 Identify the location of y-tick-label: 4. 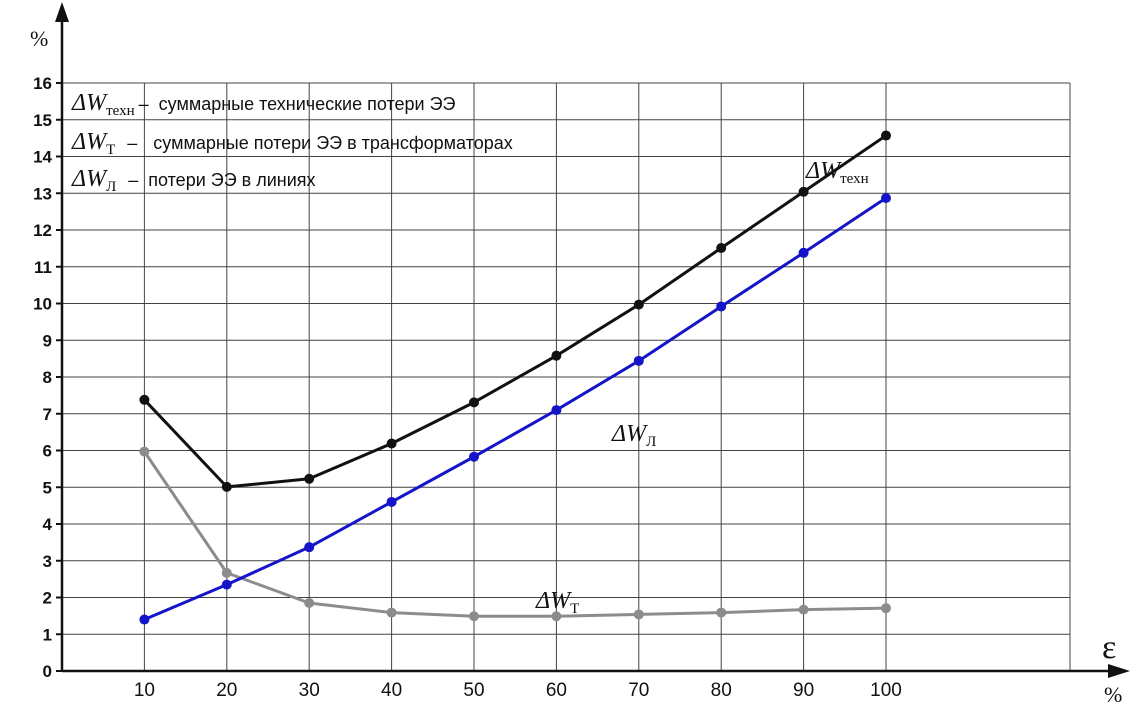
(48, 524).